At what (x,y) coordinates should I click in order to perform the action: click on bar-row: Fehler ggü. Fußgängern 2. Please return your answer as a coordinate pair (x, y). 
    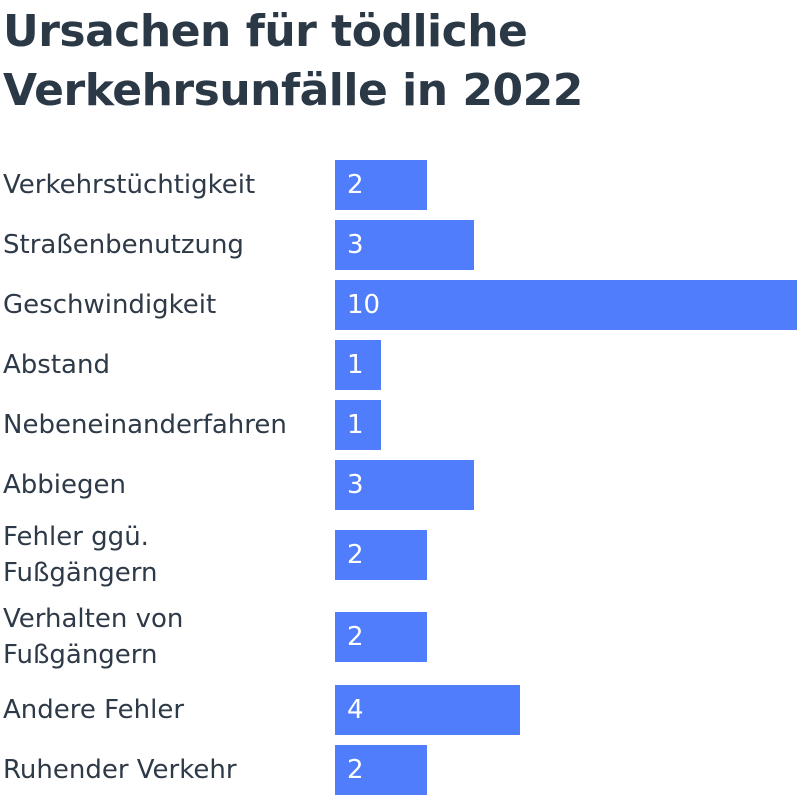
    Looking at the image, I should click on (400, 555).